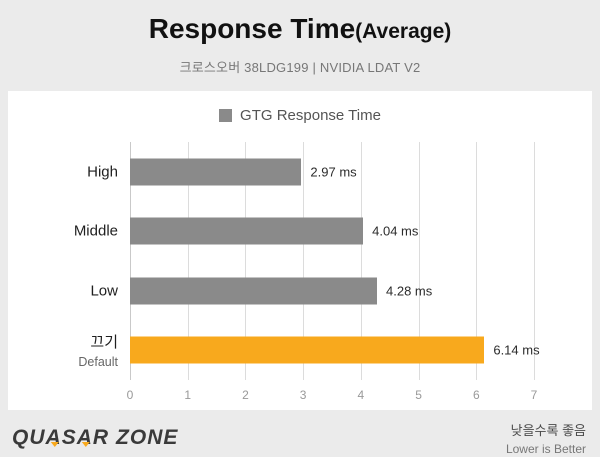 The width and height of the screenshot is (600, 457). I want to click on quasarzone-logo: QUASAR ZONE, so click(95, 437).